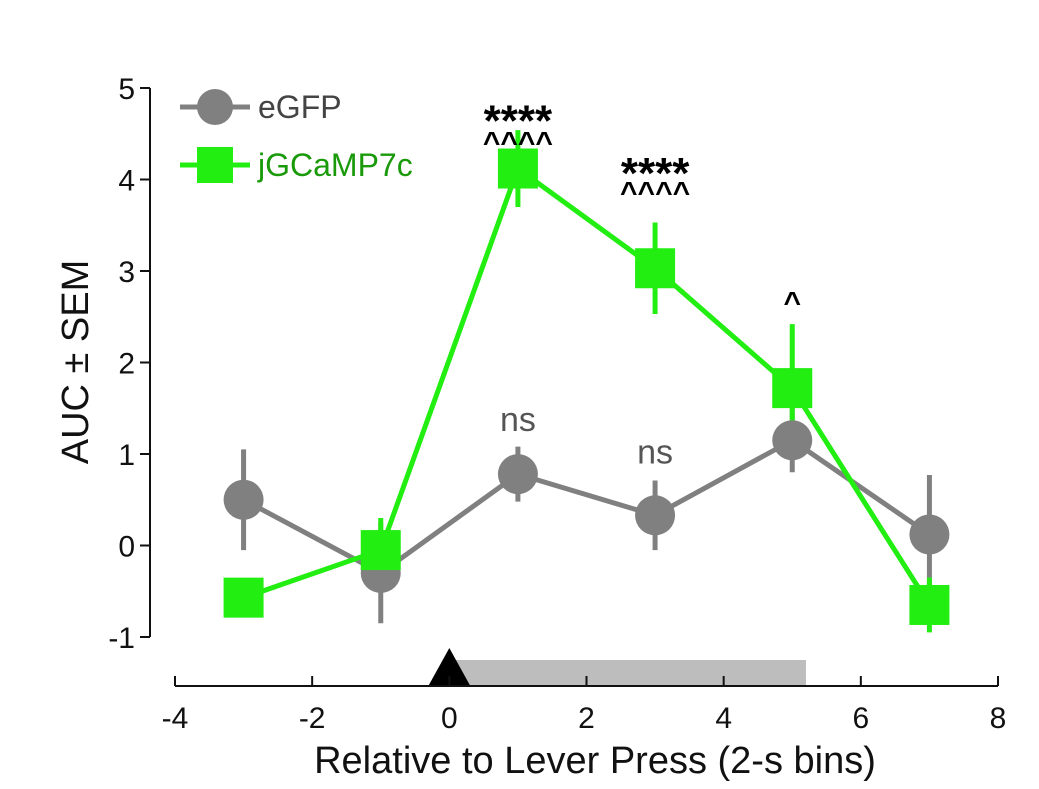  What do you see at coordinates (300, 107) in the screenshot?
I see `legend-label-egfp: eGFP` at bounding box center [300, 107].